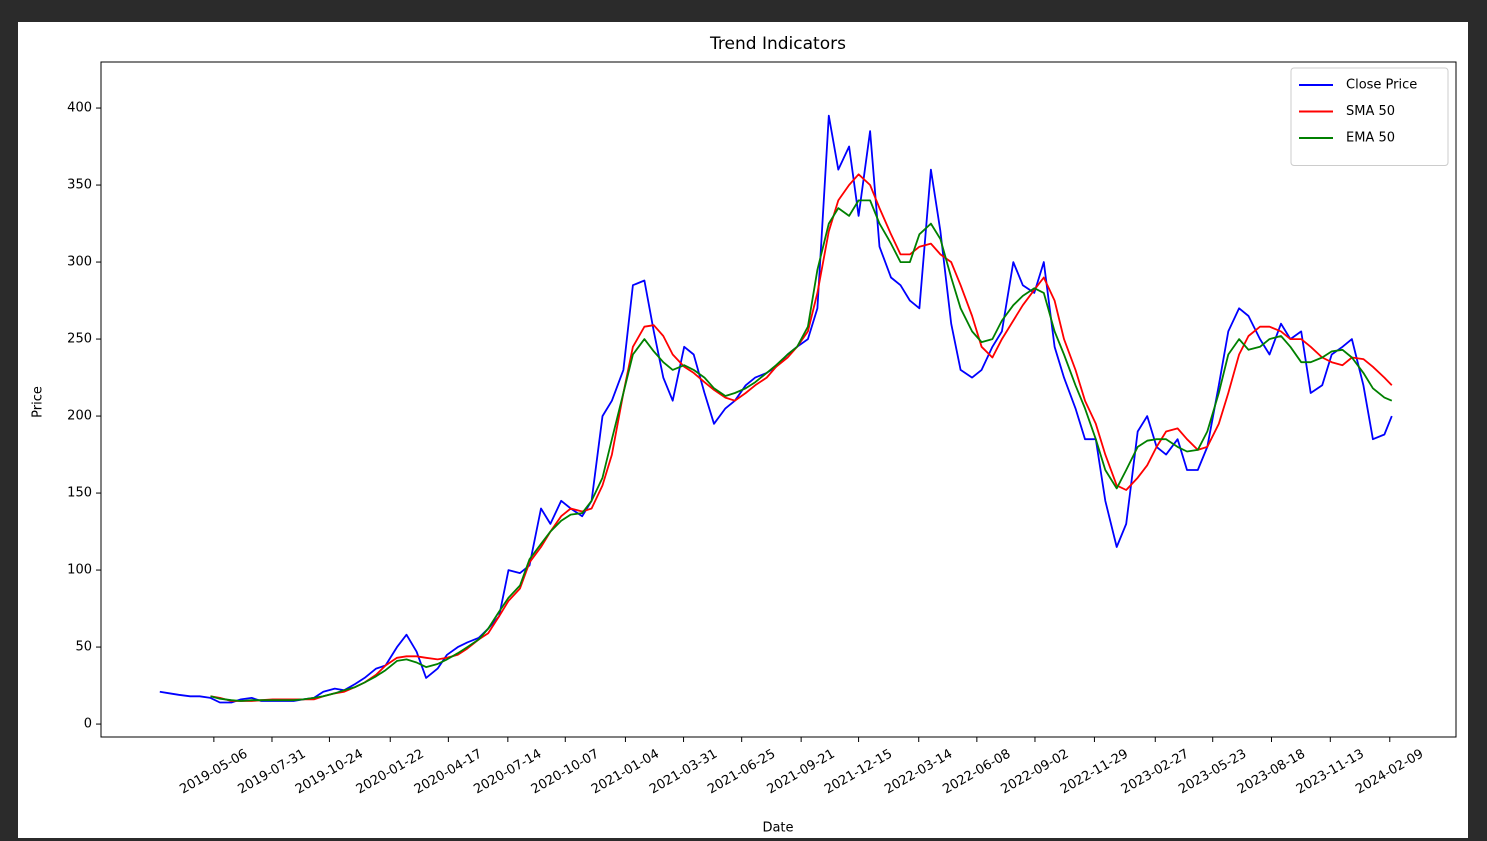  I want to click on y-tick-label: 50, so click(83, 647).